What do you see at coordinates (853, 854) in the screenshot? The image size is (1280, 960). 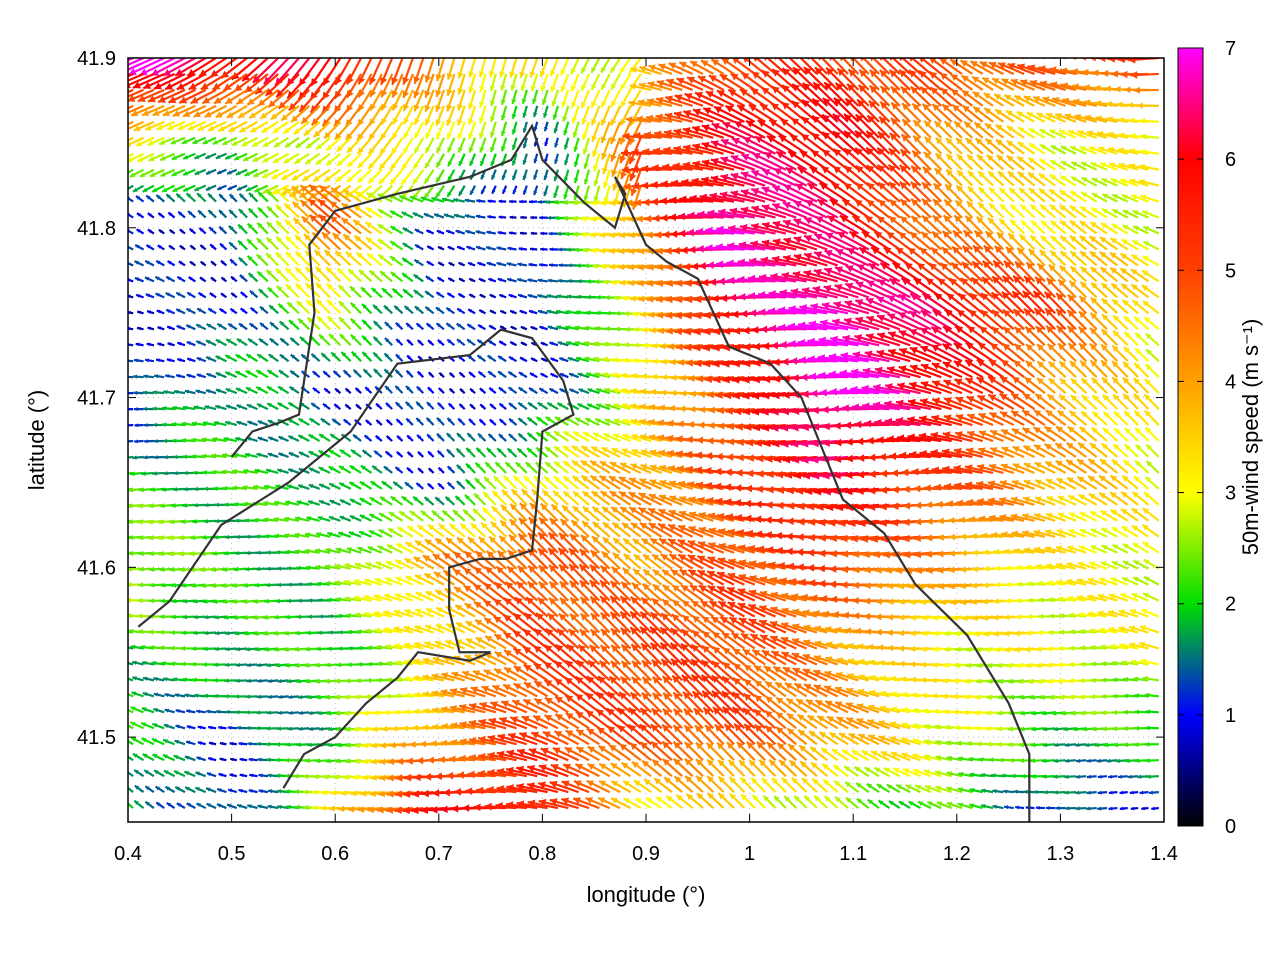 I see `x-tick-label: 1.1` at bounding box center [853, 854].